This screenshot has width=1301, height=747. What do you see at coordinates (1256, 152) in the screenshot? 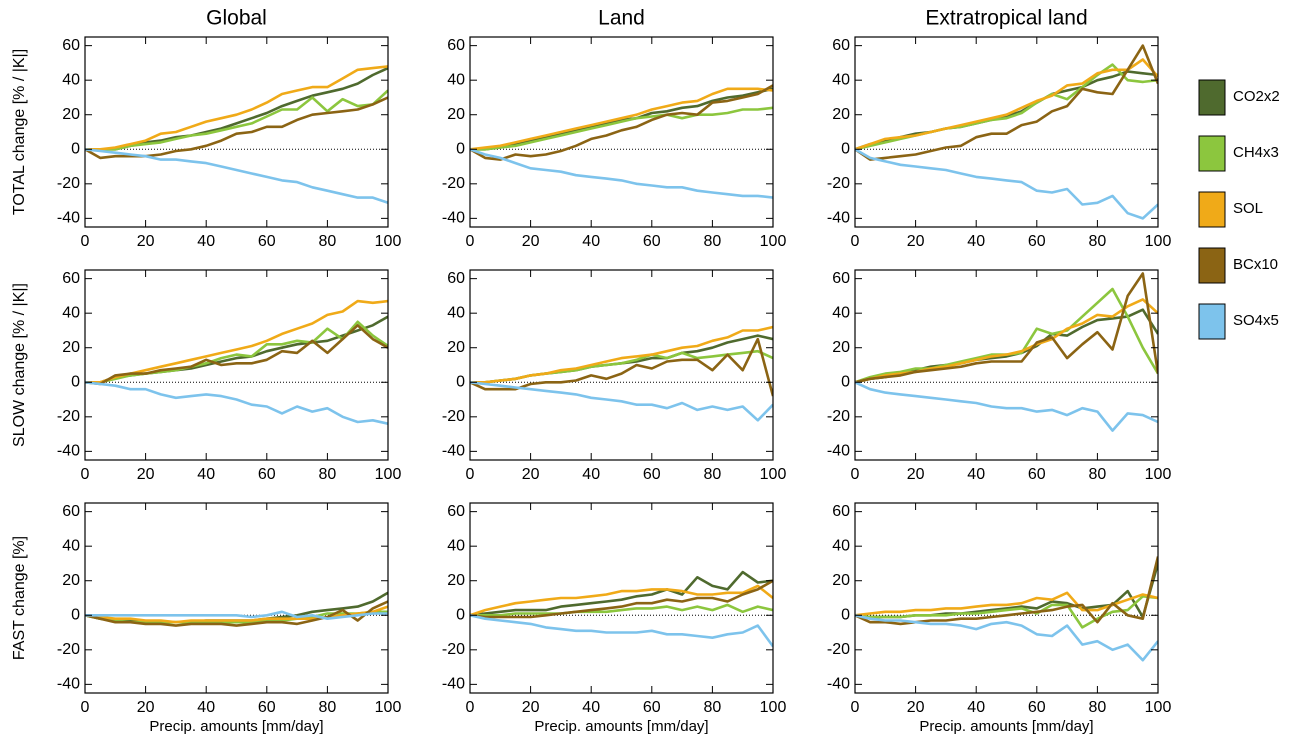
I see `legend-label: CH4x3` at bounding box center [1256, 152].